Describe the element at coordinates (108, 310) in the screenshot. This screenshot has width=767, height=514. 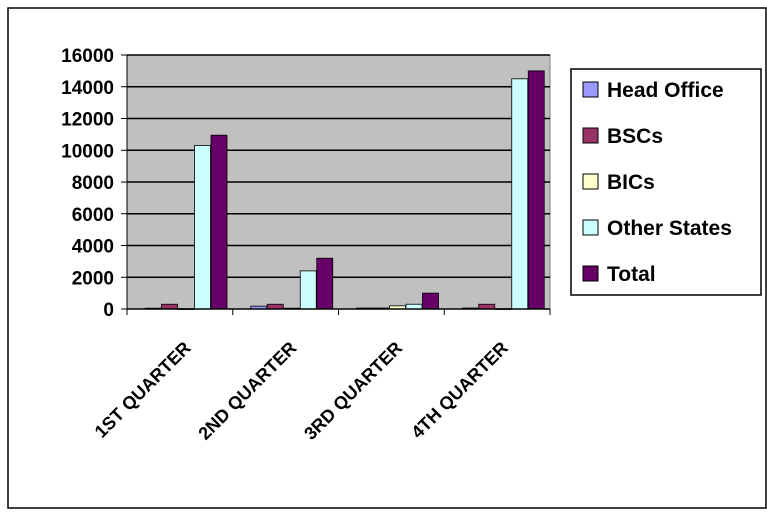
I see `y-tick-label: 0` at that location.